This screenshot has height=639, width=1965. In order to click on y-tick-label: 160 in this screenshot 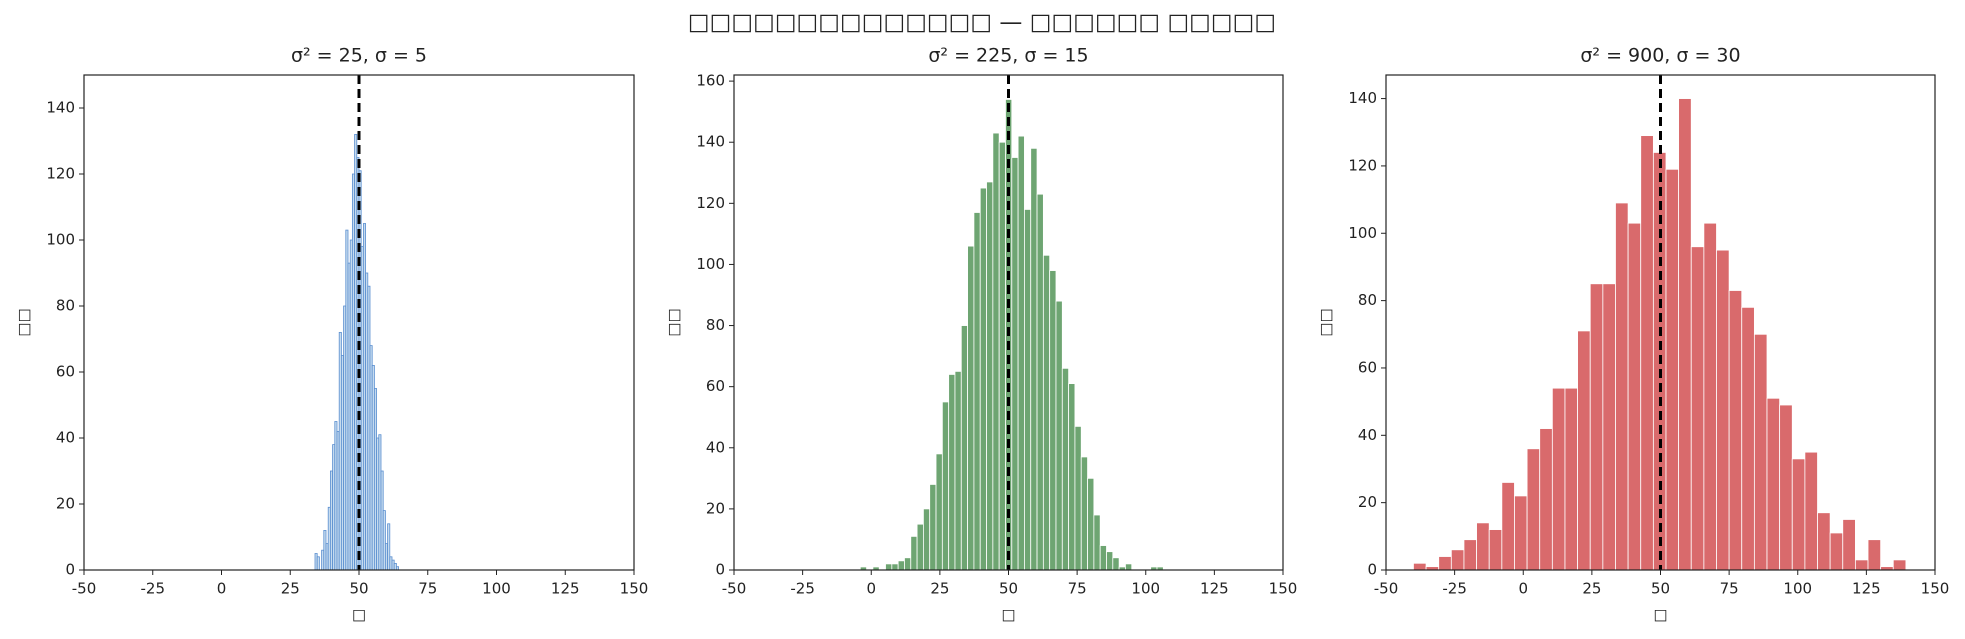, I will do `click(710, 81)`.